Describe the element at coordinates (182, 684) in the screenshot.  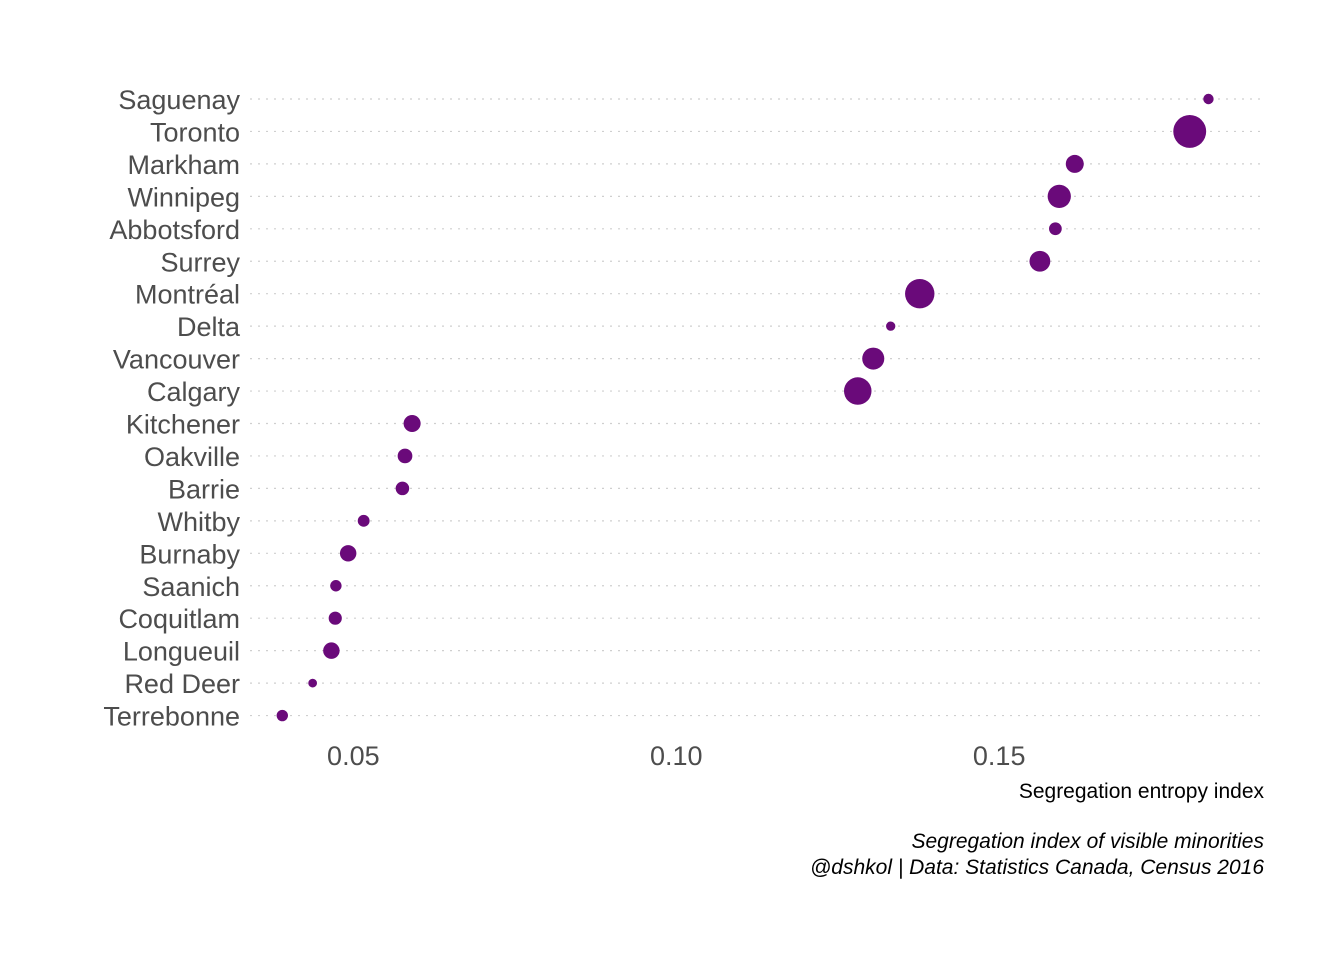
I see `city-label: Red Deer` at that location.